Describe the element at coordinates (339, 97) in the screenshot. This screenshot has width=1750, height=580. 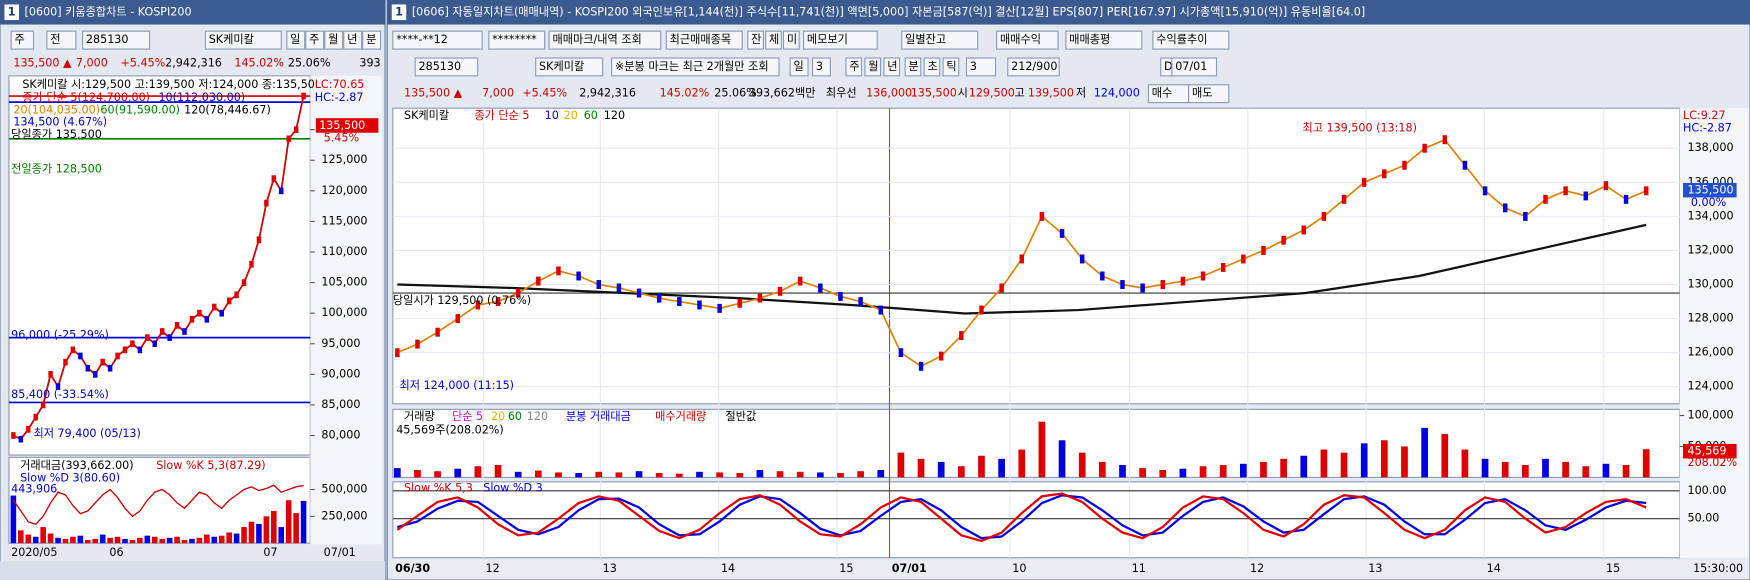
I see `chart-legend: HC:-2.87` at that location.